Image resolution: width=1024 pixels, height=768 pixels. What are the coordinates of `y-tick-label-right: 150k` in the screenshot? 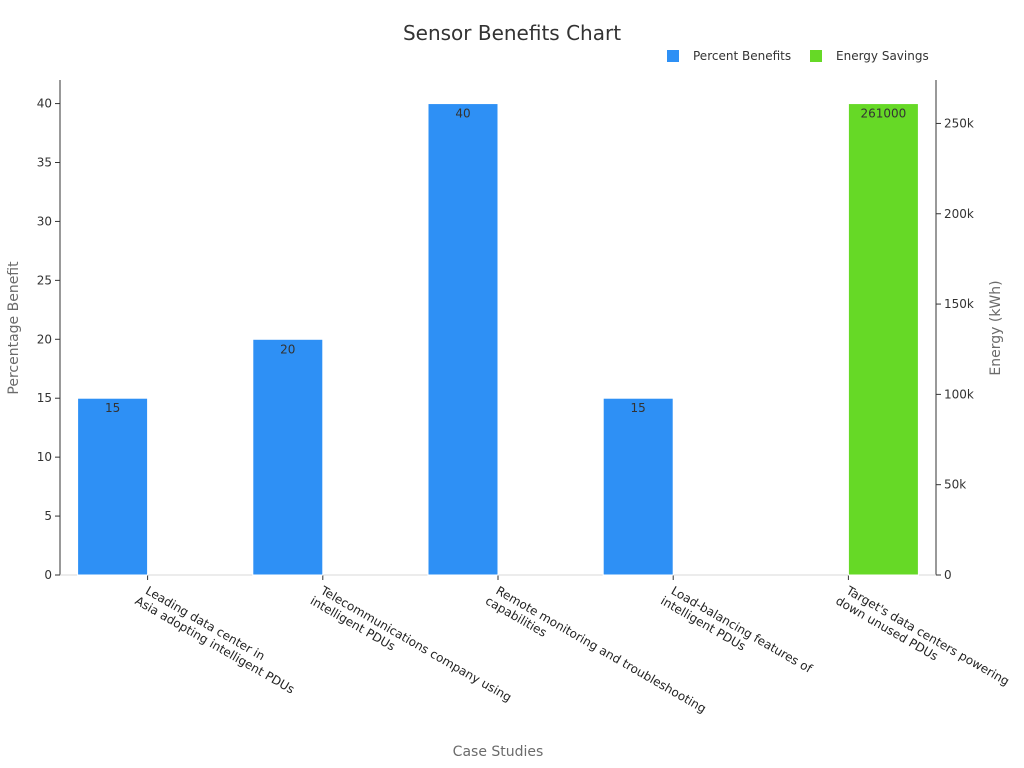 It's located at (959, 304).